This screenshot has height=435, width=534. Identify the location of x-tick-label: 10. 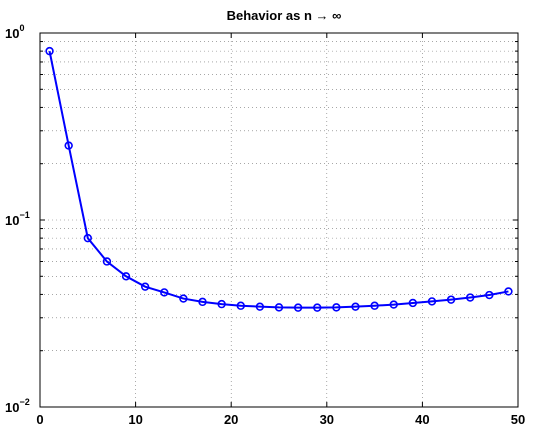
(135, 419).